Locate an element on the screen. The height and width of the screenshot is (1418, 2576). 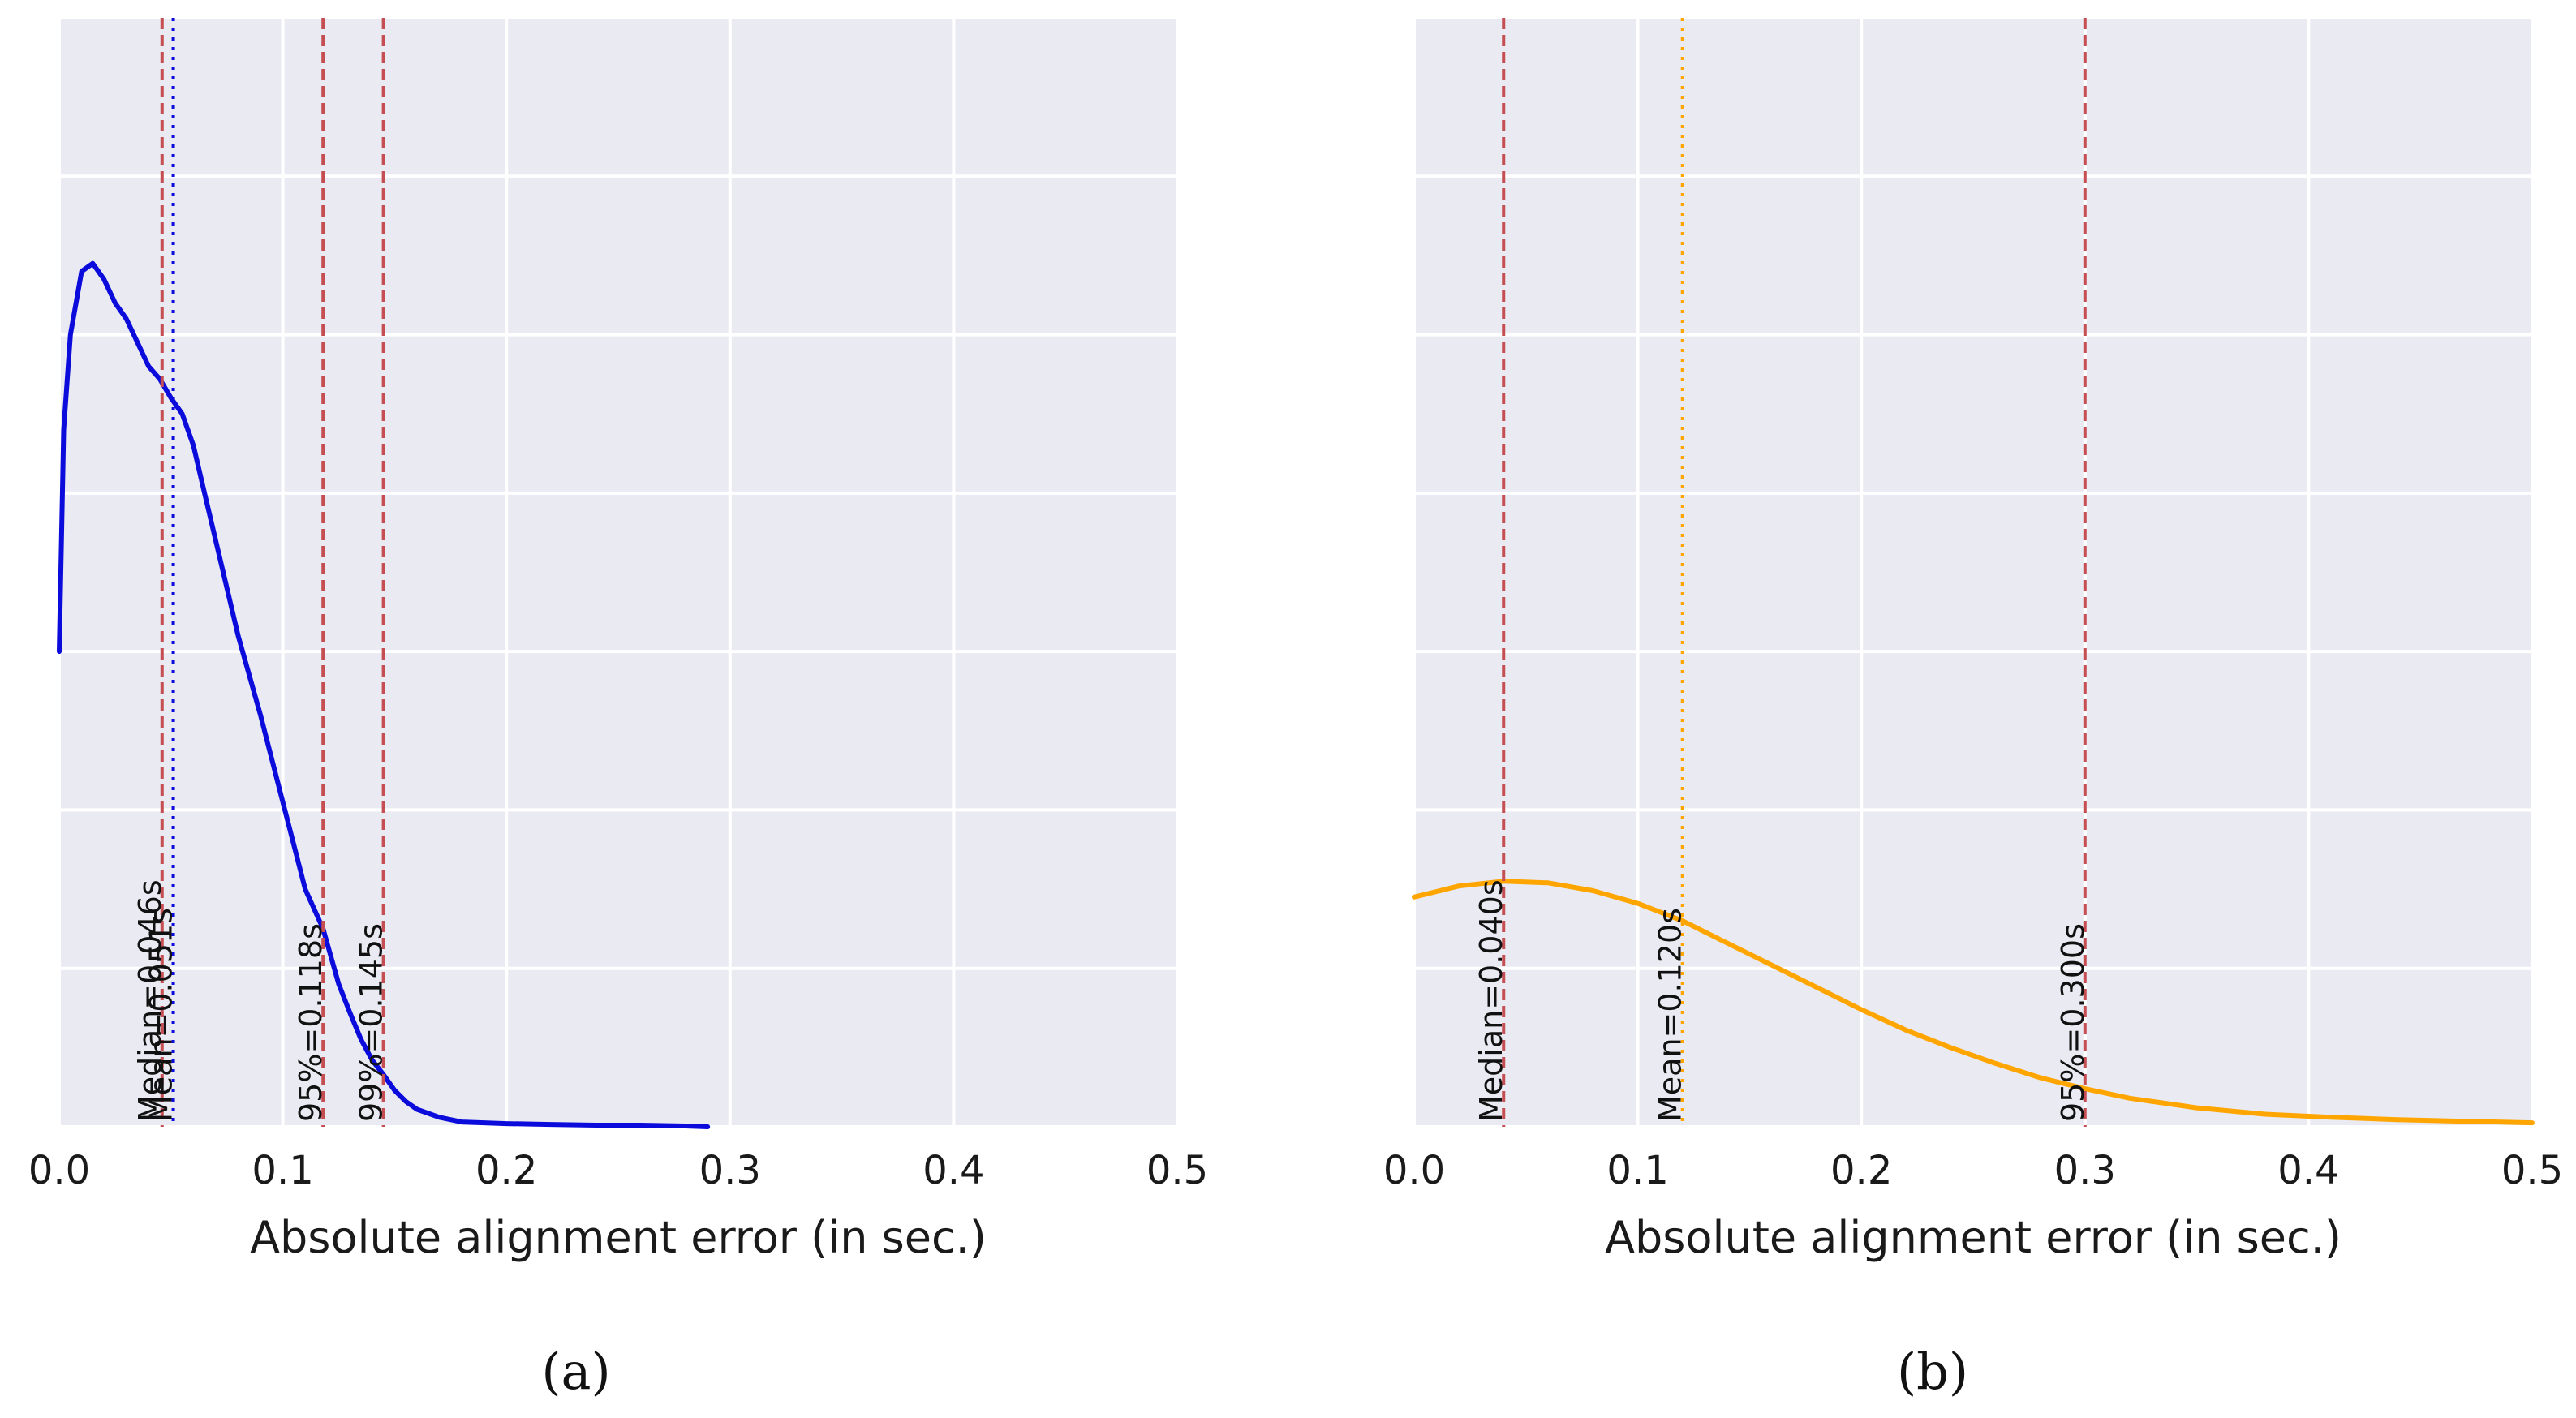
panel-a-xticks: 0.0 0.1 0.2 0.3 0.4 0.5 is located at coordinates (618, 1171).